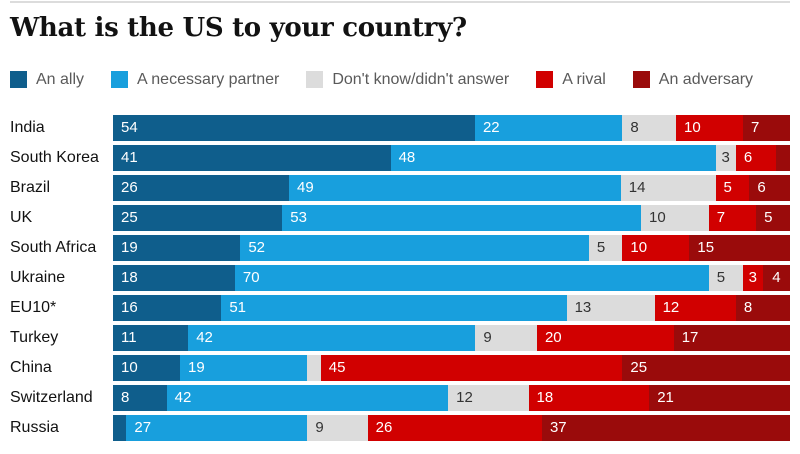  Describe the element at coordinates (394, 307) in the screenshot. I see `segment-a-necessary-partner: 51` at that location.